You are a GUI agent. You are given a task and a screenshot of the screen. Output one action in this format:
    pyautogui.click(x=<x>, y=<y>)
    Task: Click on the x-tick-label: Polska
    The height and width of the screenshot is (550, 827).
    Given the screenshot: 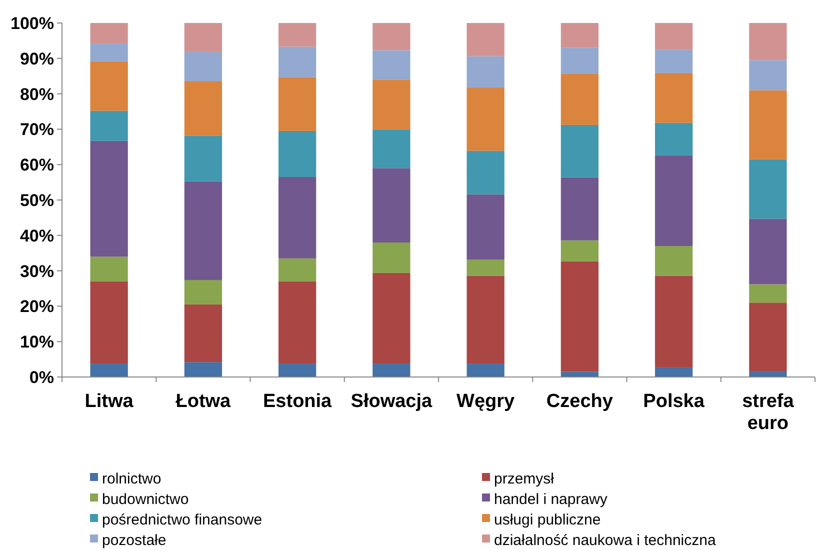 What is the action you would take?
    pyautogui.click(x=674, y=401)
    